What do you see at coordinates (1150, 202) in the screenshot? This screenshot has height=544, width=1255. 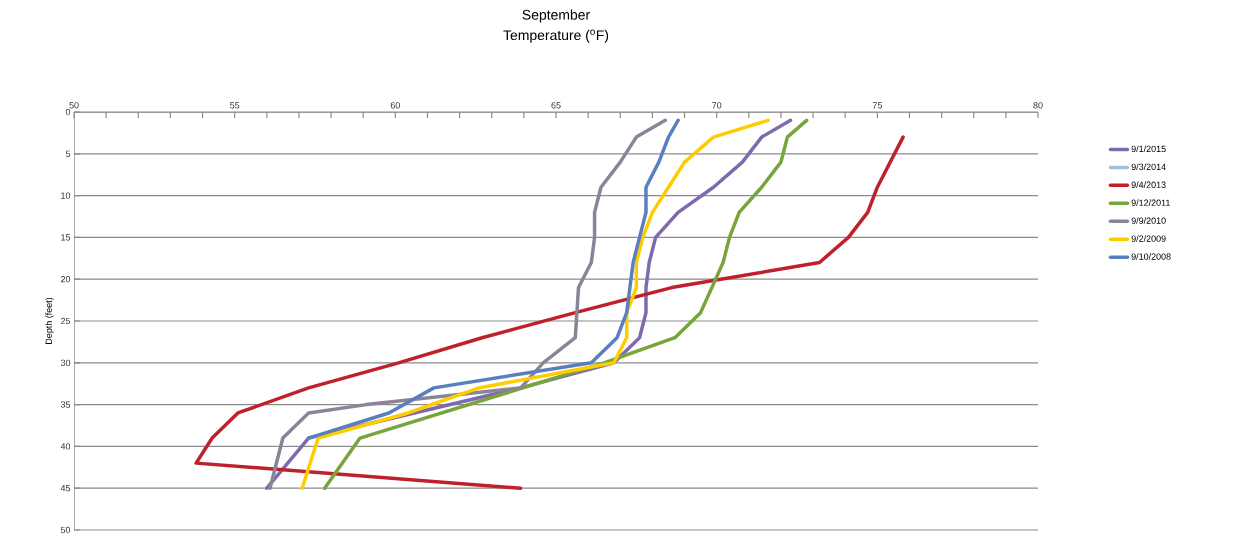 I see `legend-label: 9/12/2011` at bounding box center [1150, 202].